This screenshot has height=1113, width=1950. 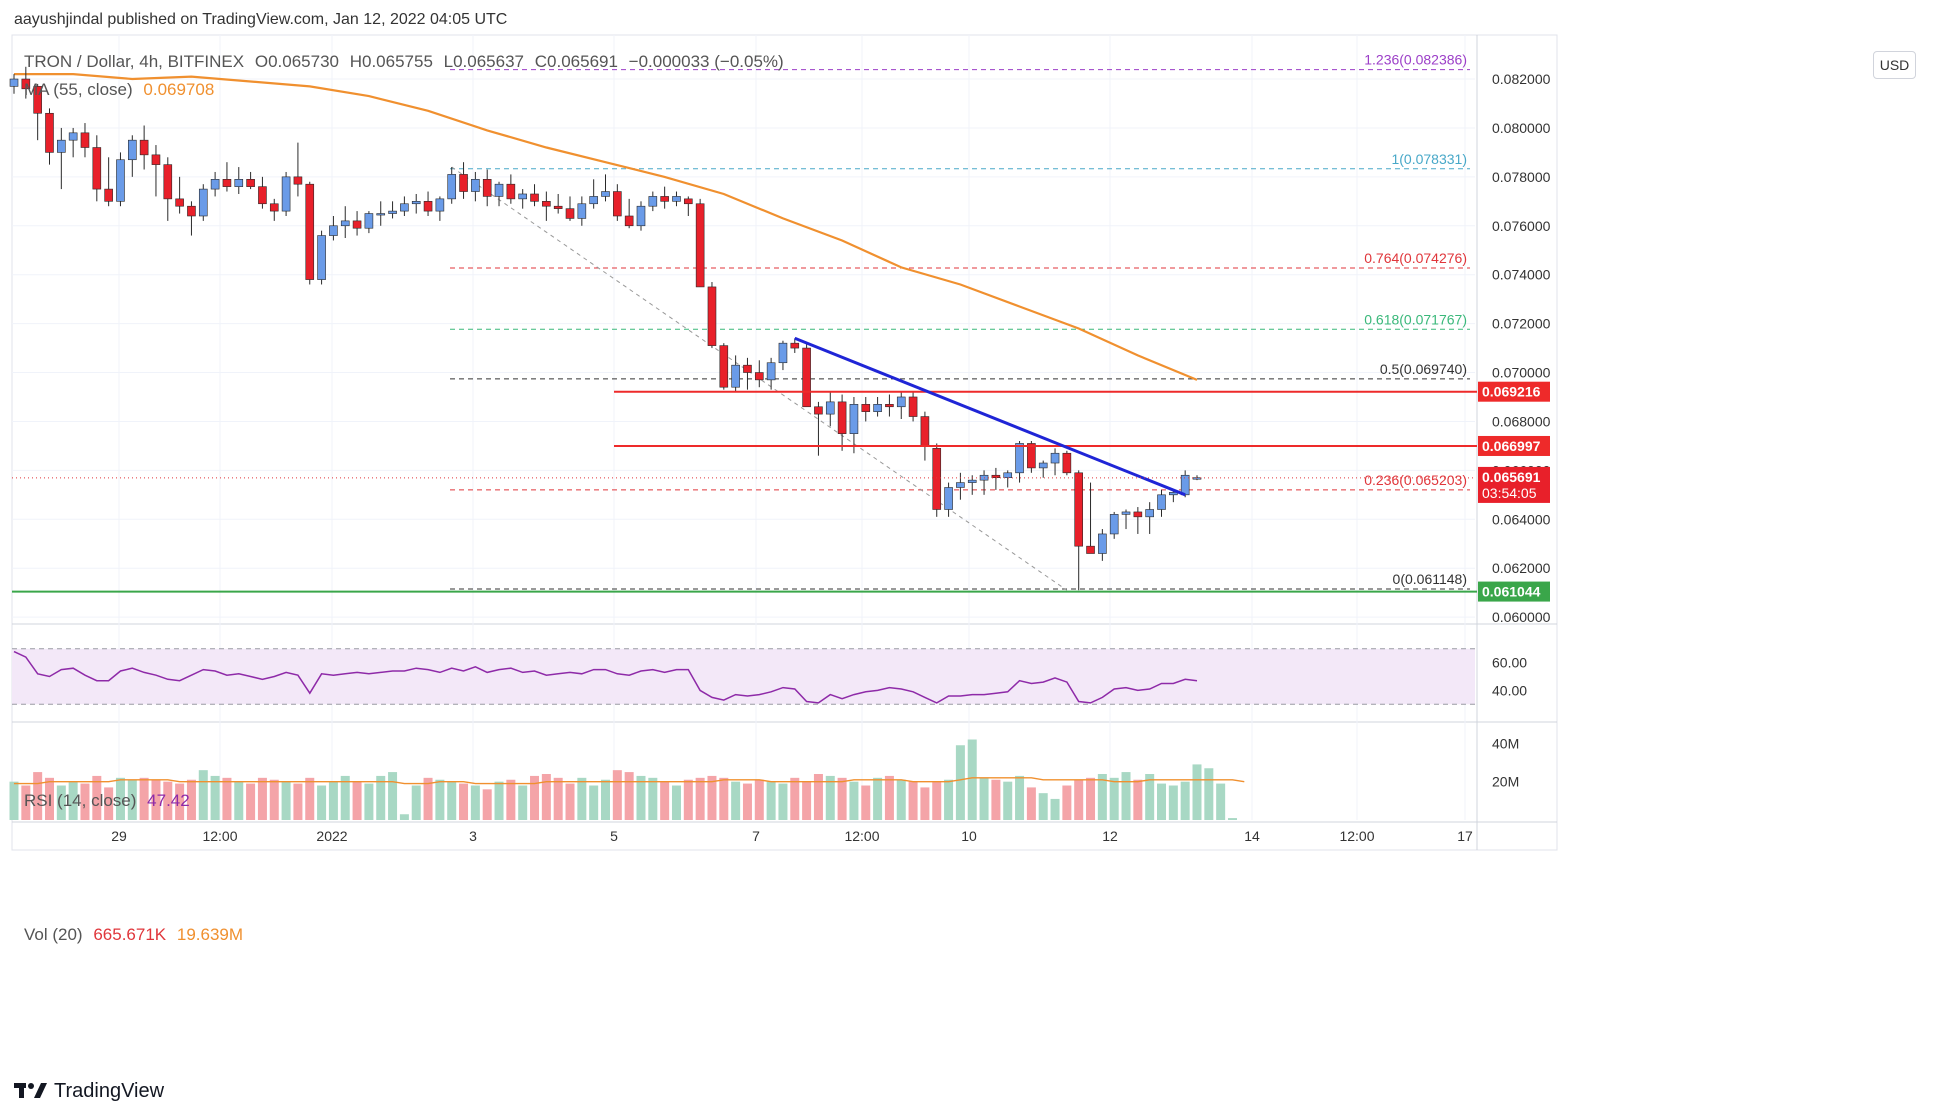 I want to click on price-tick-label: 0.074000, so click(x=1521, y=275).